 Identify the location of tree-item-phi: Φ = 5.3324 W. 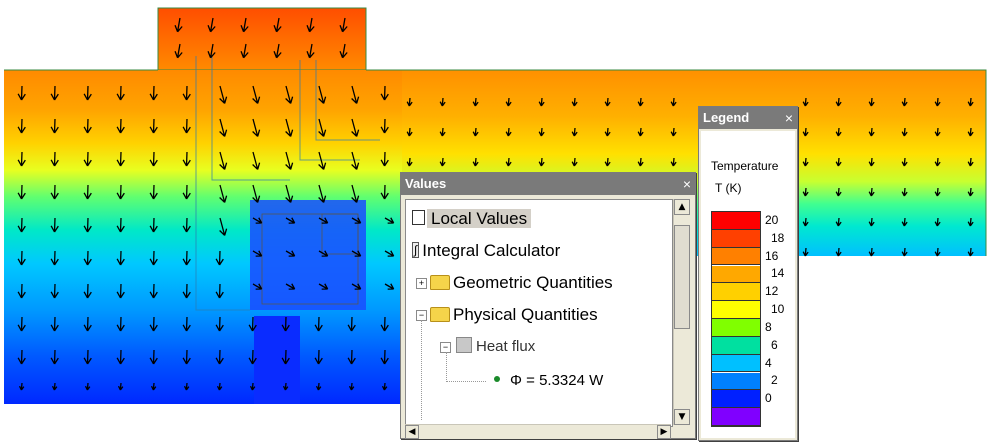
(548, 381).